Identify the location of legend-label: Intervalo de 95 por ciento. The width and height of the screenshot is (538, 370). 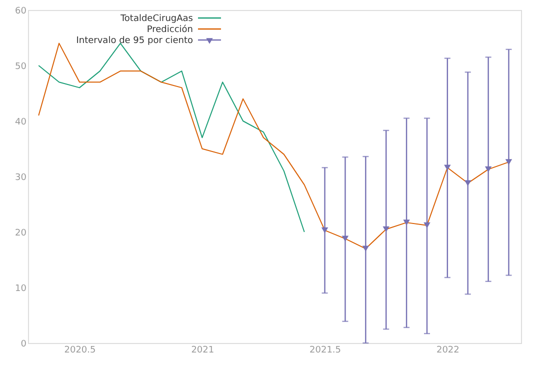
(135, 41).